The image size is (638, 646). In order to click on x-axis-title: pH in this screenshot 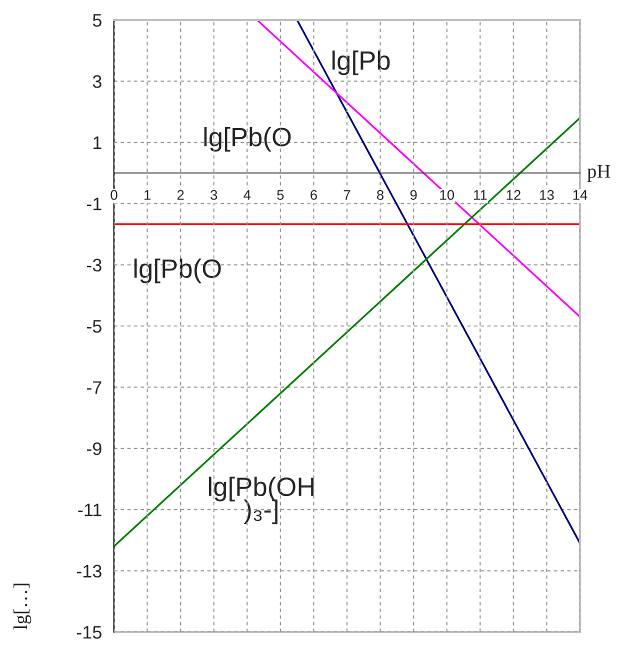, I will do `click(598, 173)`.